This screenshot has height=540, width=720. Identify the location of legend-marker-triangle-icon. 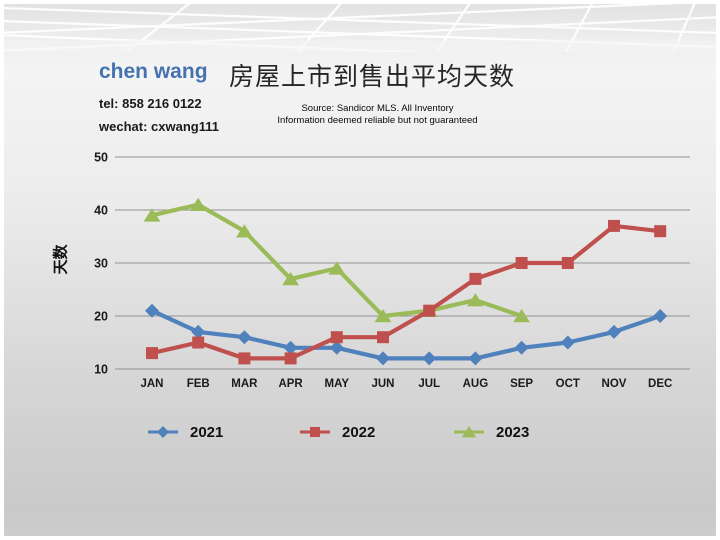
(469, 432).